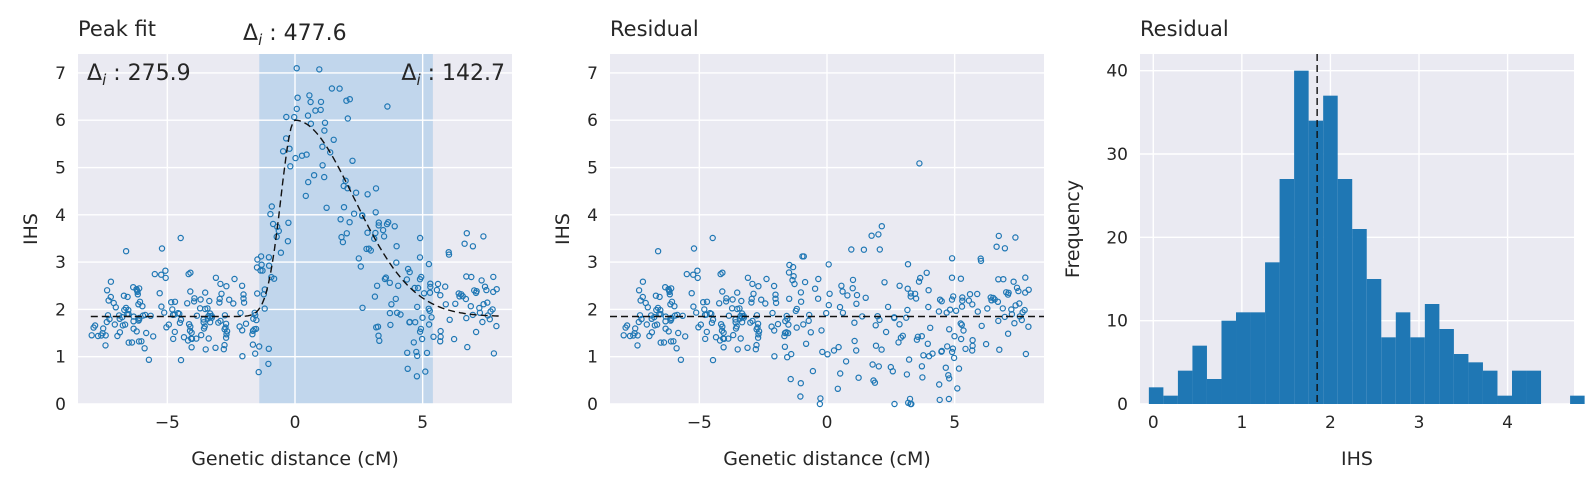 The width and height of the screenshot is (1588, 488). Describe the element at coordinates (827, 459) in the screenshot. I see `panel-residual-scatter-xlabel: Genetic distance (cM)` at that location.